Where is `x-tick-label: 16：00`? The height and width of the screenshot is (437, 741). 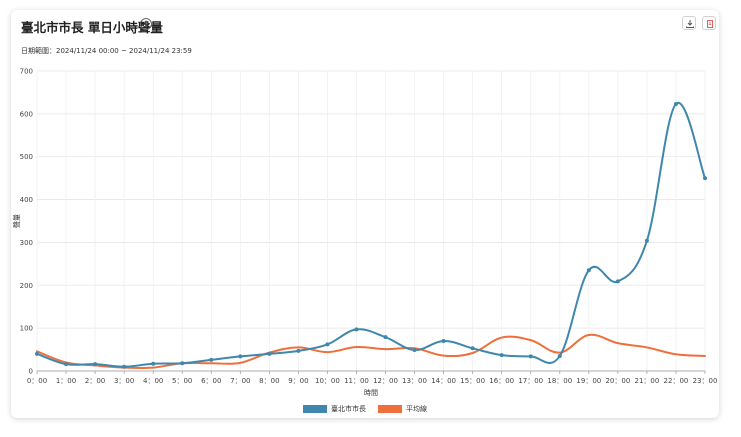
x-tick-label: 16：00 is located at coordinates (501, 381).